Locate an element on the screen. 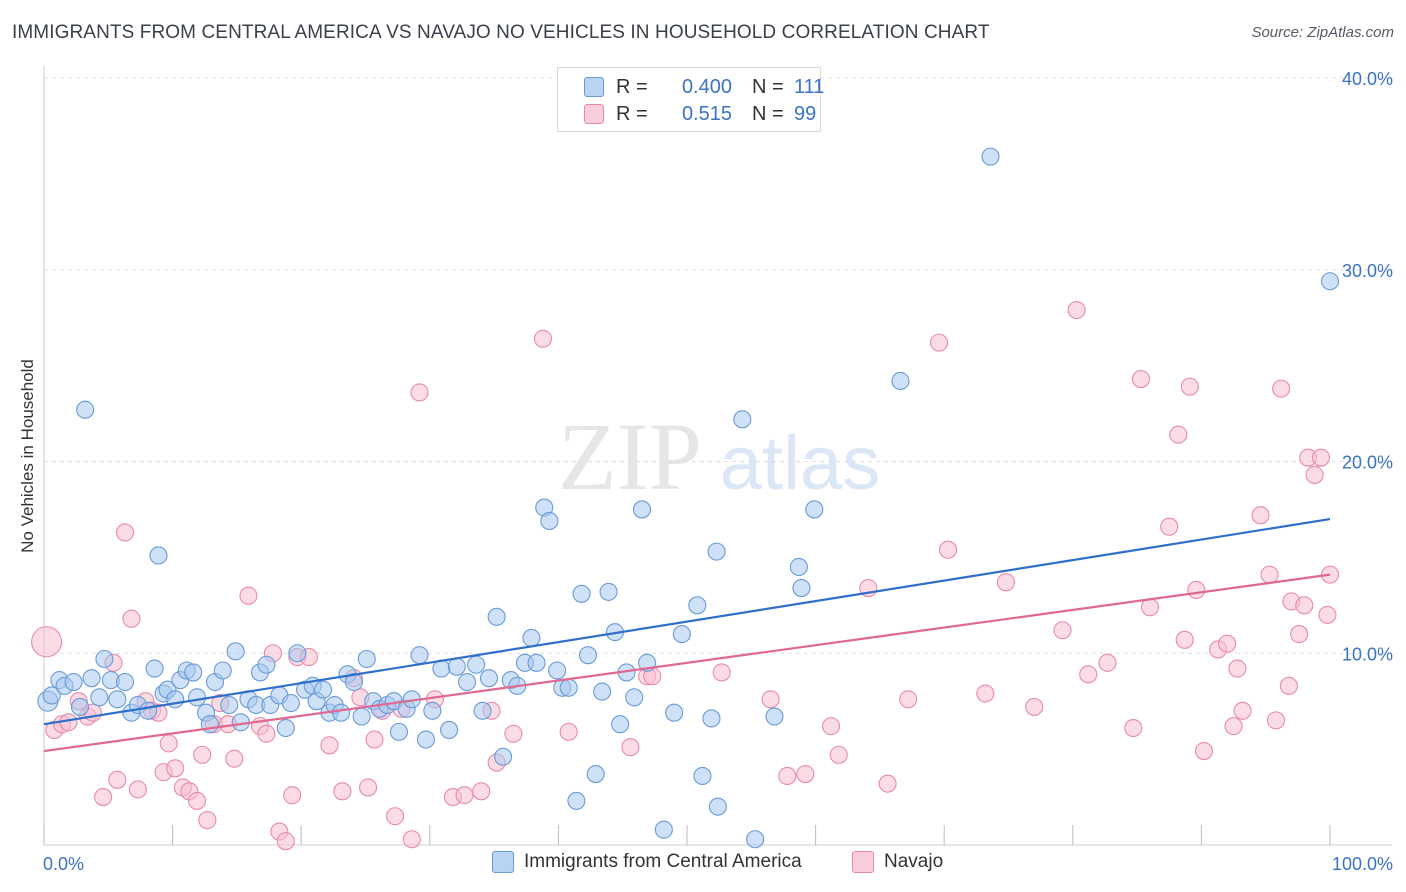 The width and height of the screenshot is (1406, 892). x-tick-label: 0.0% is located at coordinates (63, 864).